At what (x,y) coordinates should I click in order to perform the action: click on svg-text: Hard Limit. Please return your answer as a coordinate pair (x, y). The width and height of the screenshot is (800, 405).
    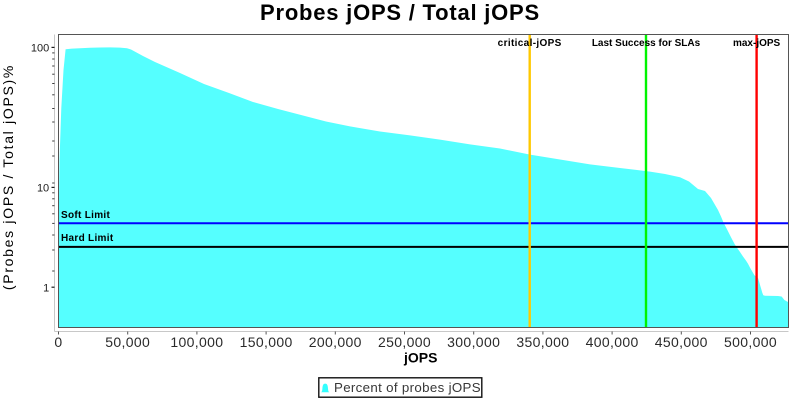
    Looking at the image, I should click on (87, 238).